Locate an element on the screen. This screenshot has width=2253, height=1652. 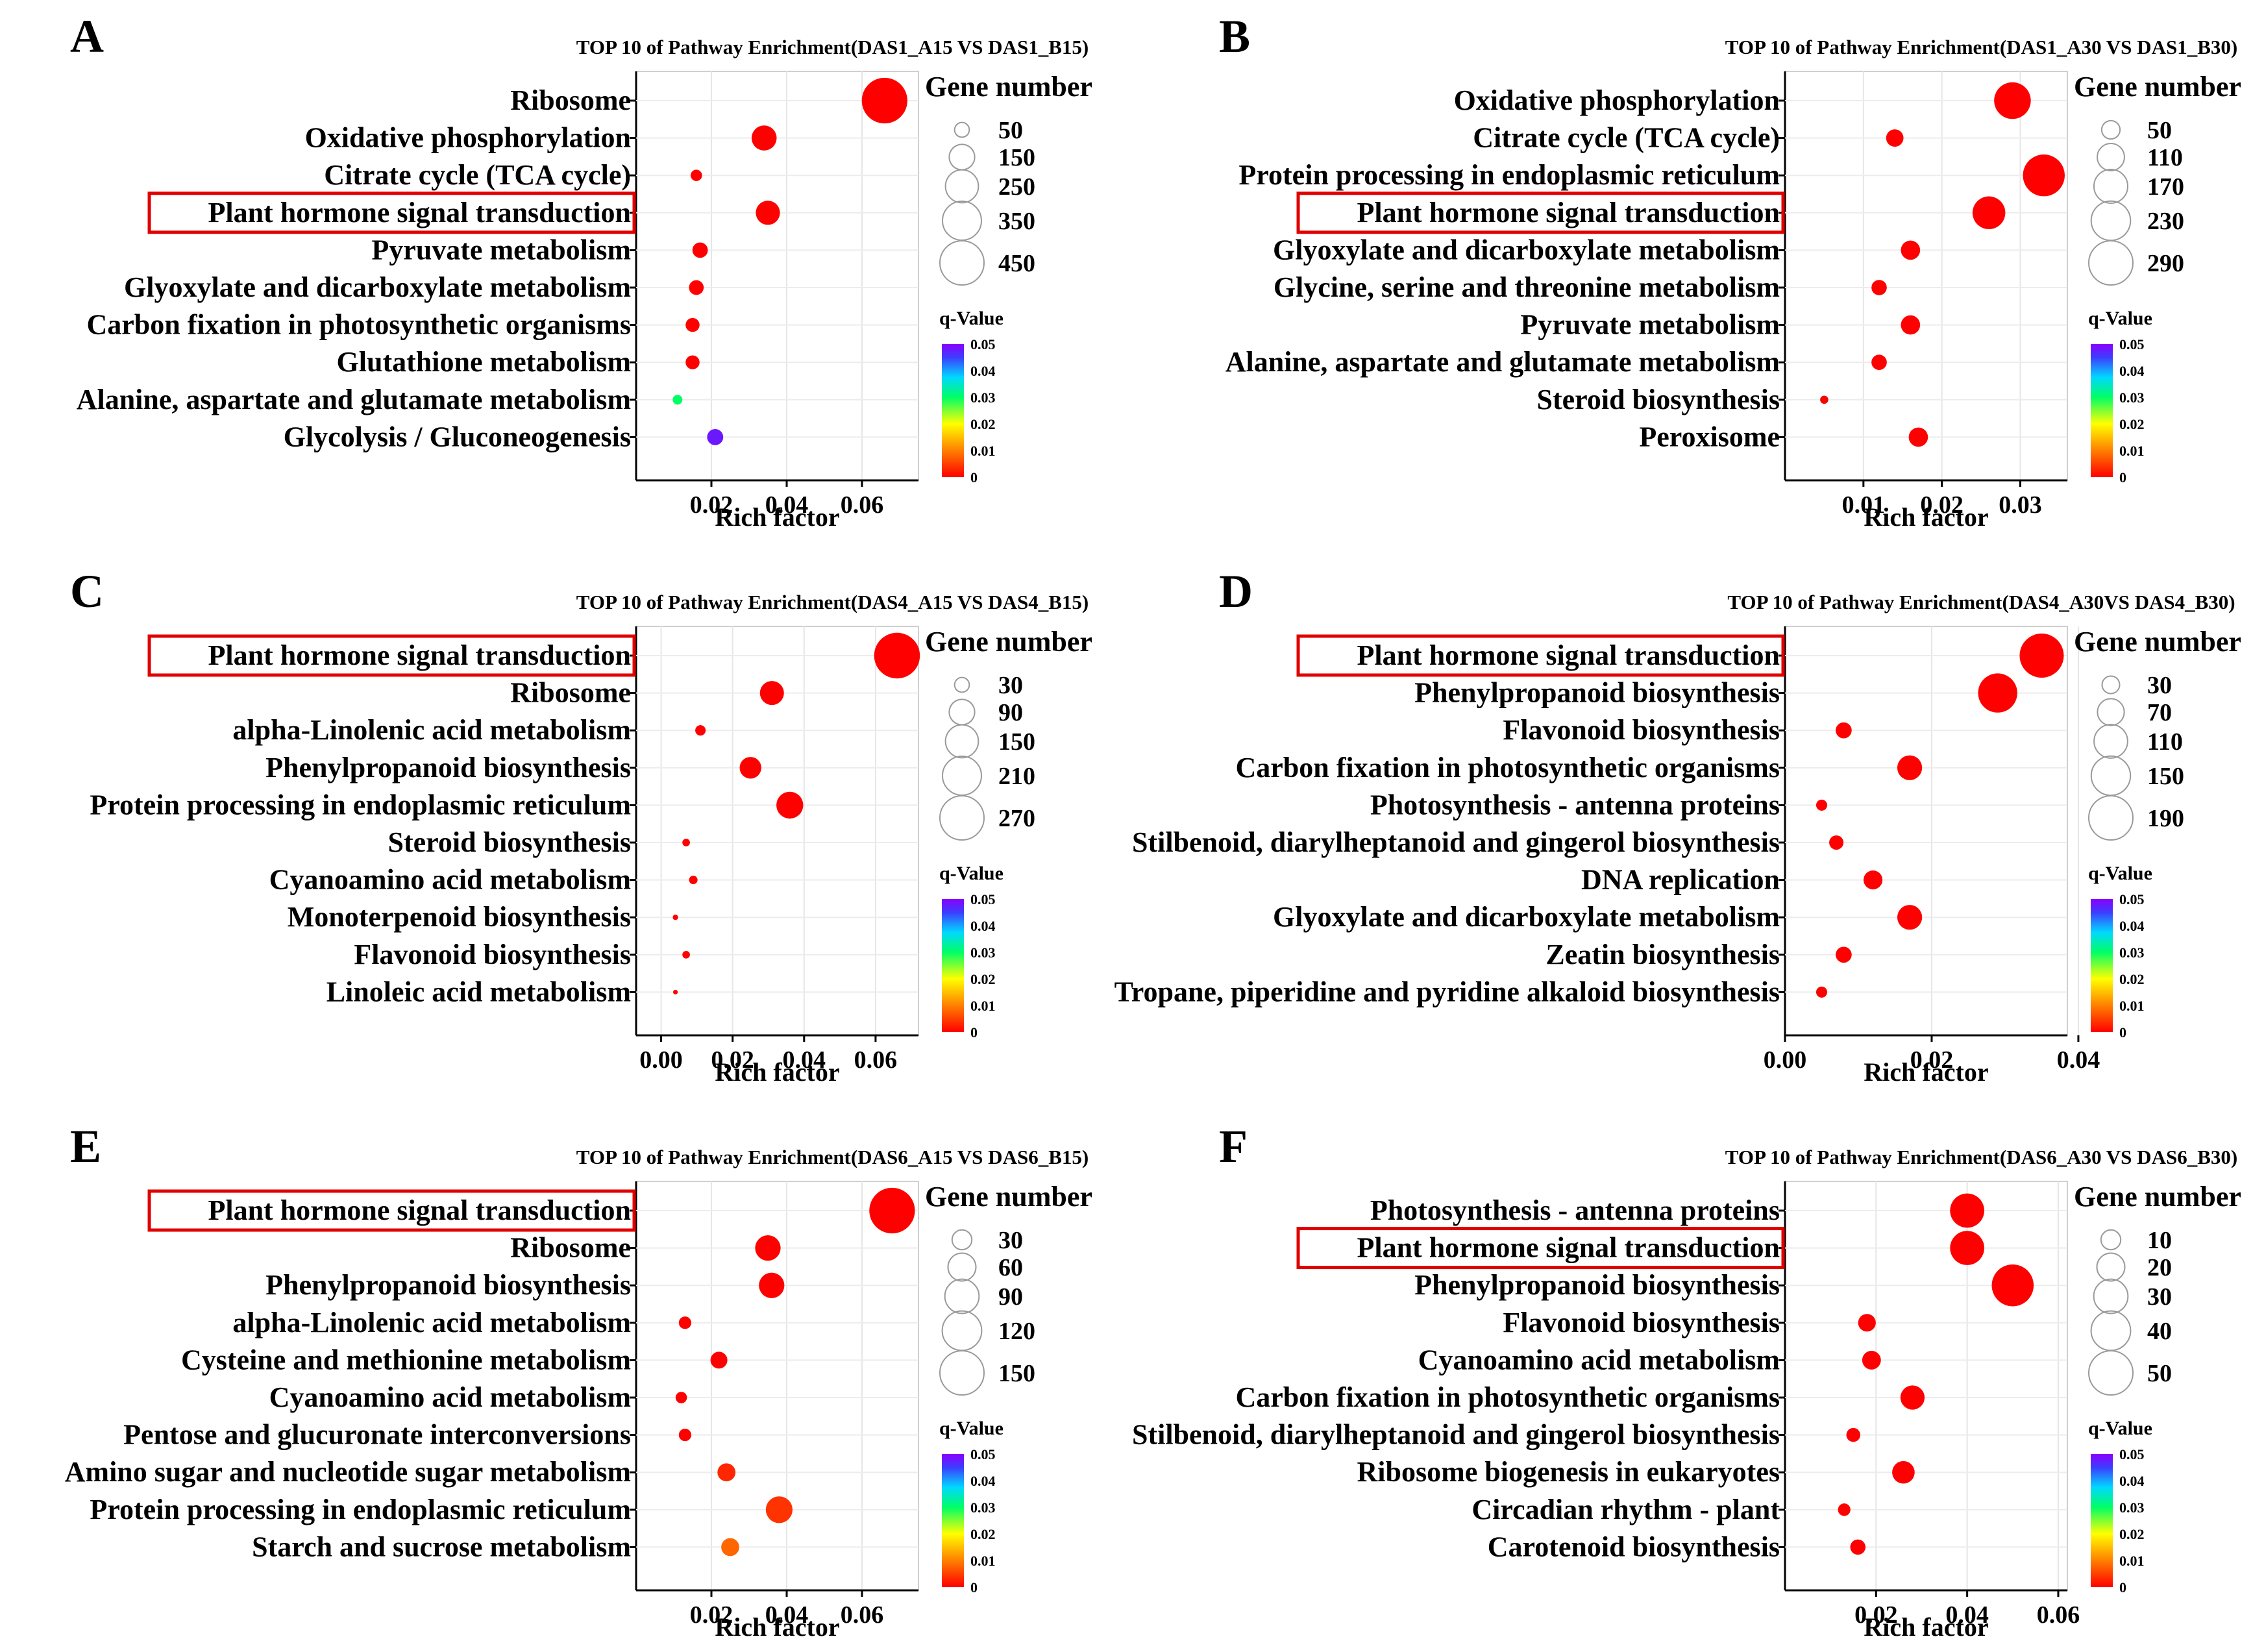
pathway-label: Pentose and glucuronate interconversions is located at coordinates (377, 1435).